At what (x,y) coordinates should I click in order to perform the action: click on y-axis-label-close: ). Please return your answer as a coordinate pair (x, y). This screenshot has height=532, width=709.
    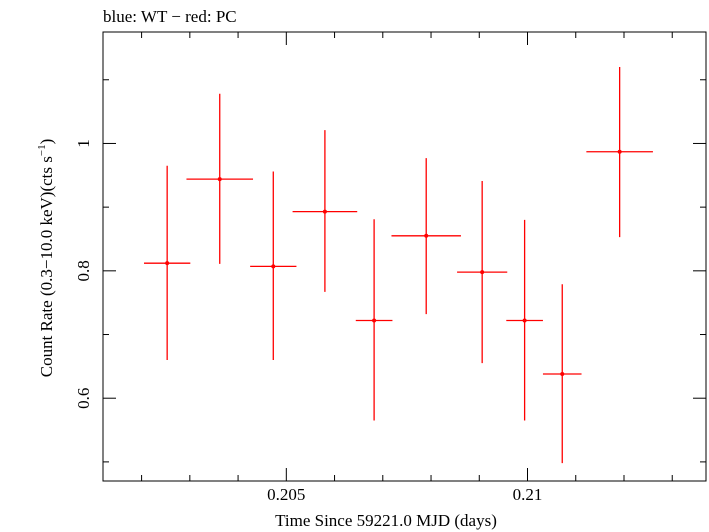
    Looking at the image, I should click on (46, 142).